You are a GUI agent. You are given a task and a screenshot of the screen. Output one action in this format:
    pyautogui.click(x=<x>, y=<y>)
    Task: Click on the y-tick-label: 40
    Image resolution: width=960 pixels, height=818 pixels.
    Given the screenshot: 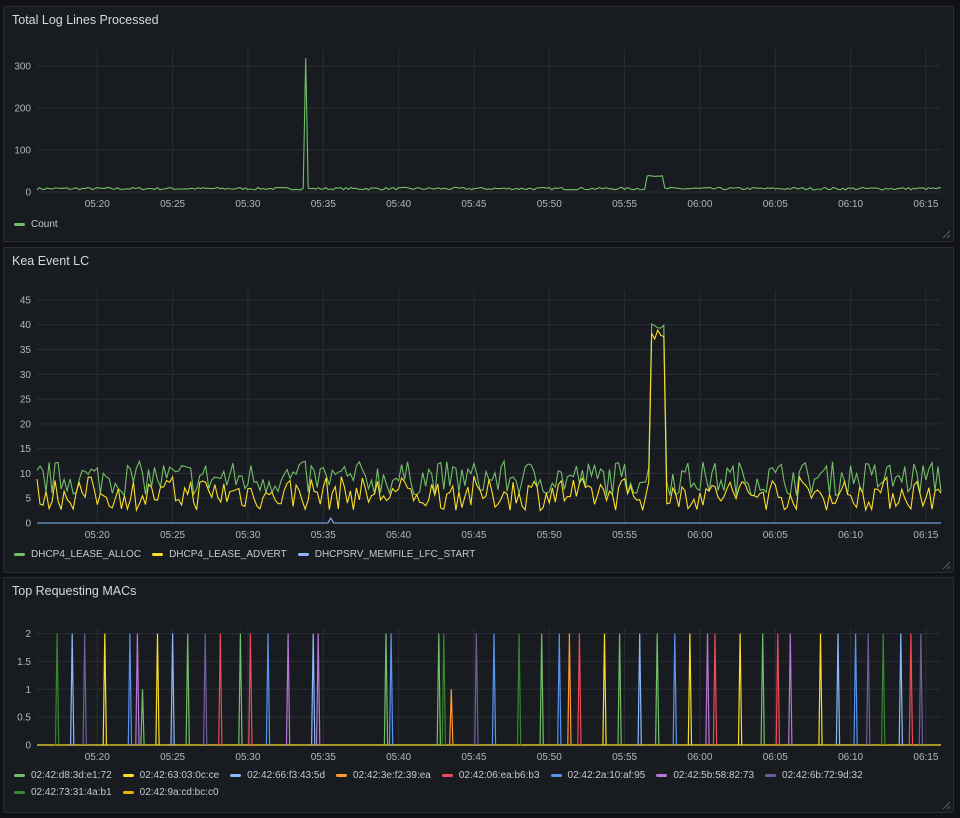 What is the action you would take?
    pyautogui.click(x=26, y=325)
    